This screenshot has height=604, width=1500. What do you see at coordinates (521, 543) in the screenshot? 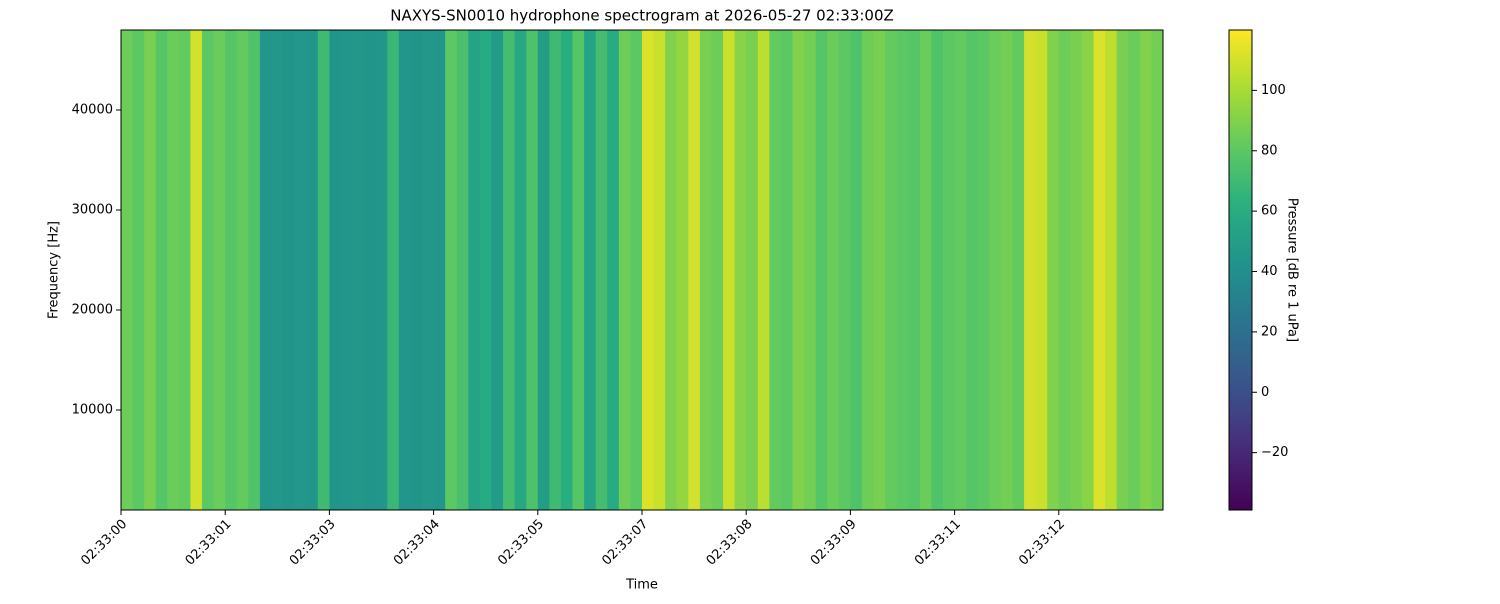
I see `x-tick-label: 02:33:05` at bounding box center [521, 543].